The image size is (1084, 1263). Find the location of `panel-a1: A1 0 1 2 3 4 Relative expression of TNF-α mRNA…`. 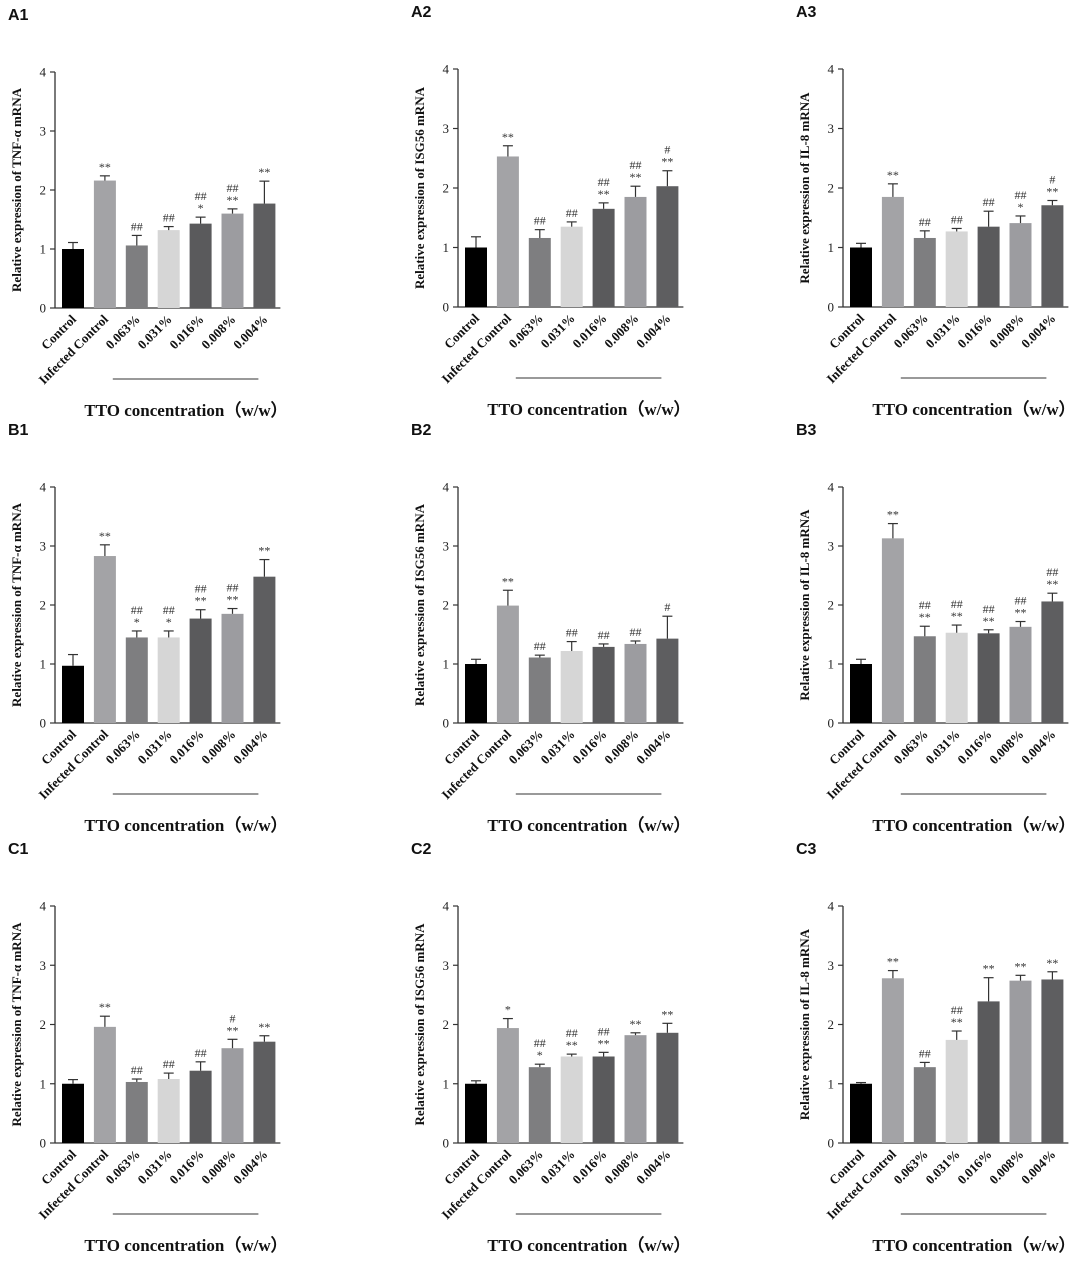

panel-a1: A1 0 1 2 3 4 Relative expression of TNF-α mRNA… is located at coordinates (148, 213).